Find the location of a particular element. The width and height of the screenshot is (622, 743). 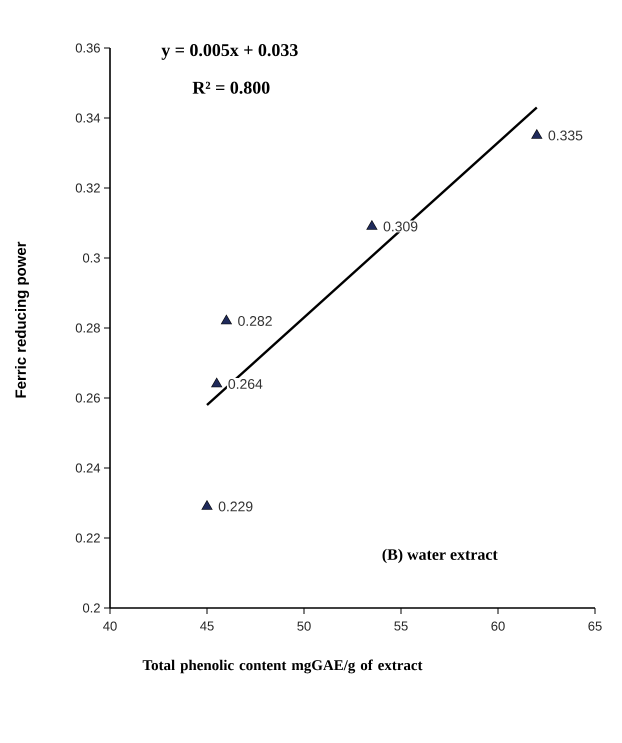

data-label: 0.335 is located at coordinates (565, 135).